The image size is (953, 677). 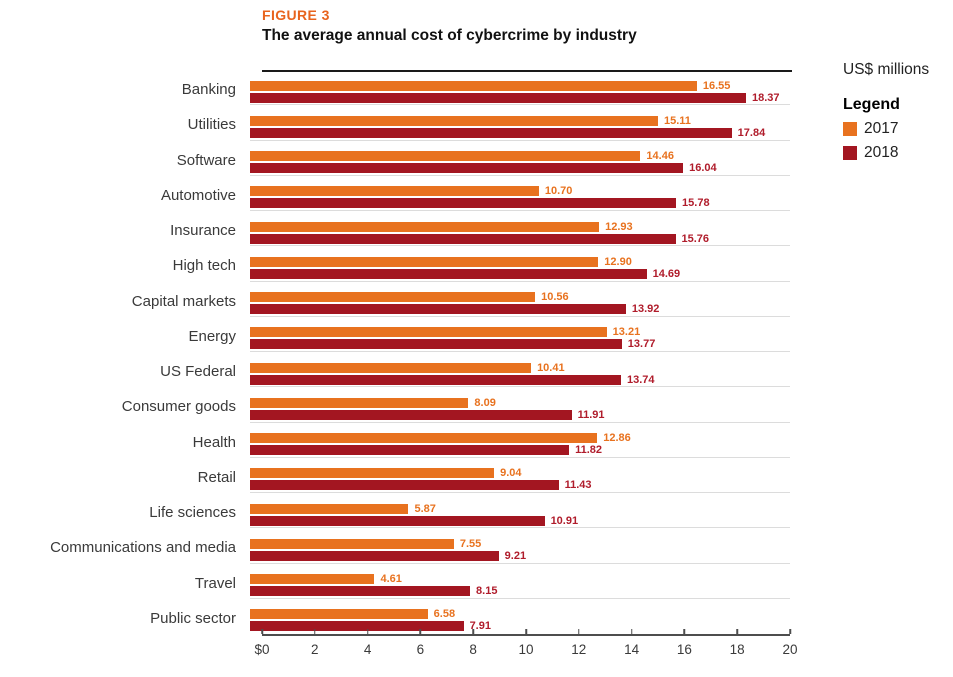 What do you see at coordinates (520, 264) in the screenshot?
I see `bar-group: 12.90 14.69` at bounding box center [520, 264].